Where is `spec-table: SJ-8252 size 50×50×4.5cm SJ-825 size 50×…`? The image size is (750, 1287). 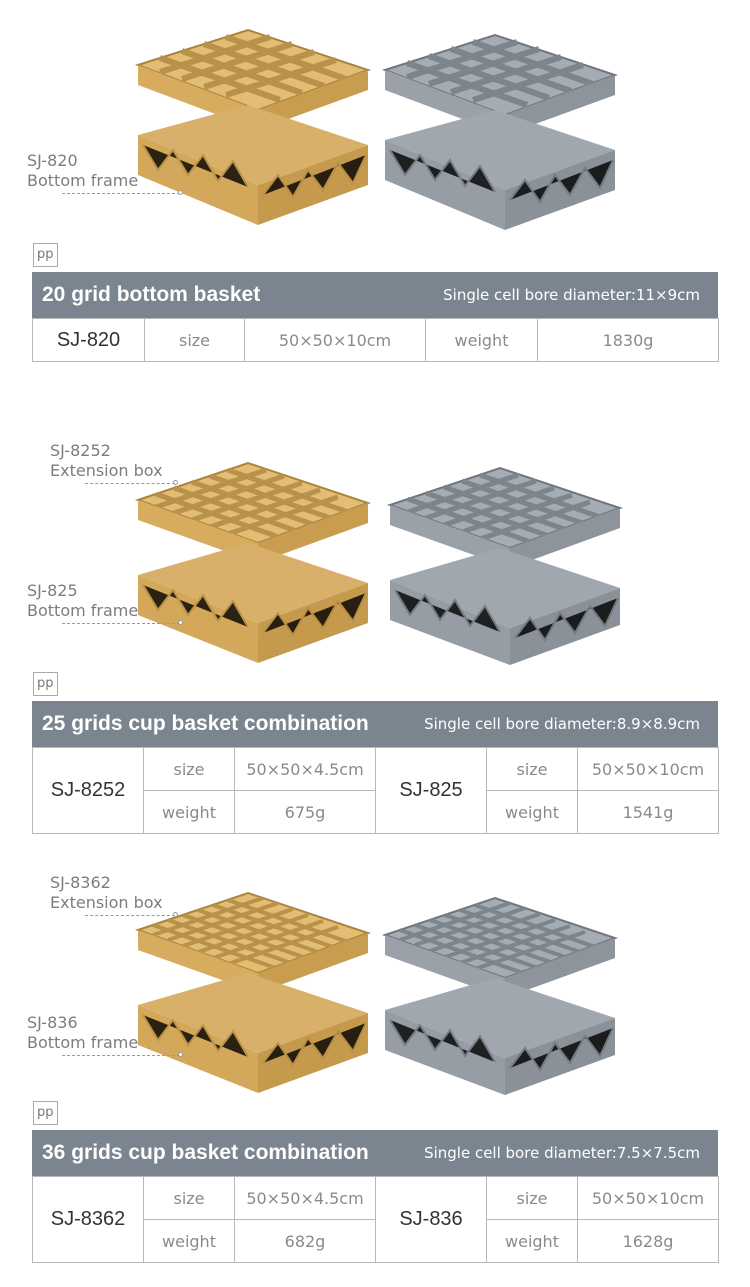 spec-table: SJ-8252 size 50×50×4.5cm SJ-825 size 50×… is located at coordinates (375, 790).